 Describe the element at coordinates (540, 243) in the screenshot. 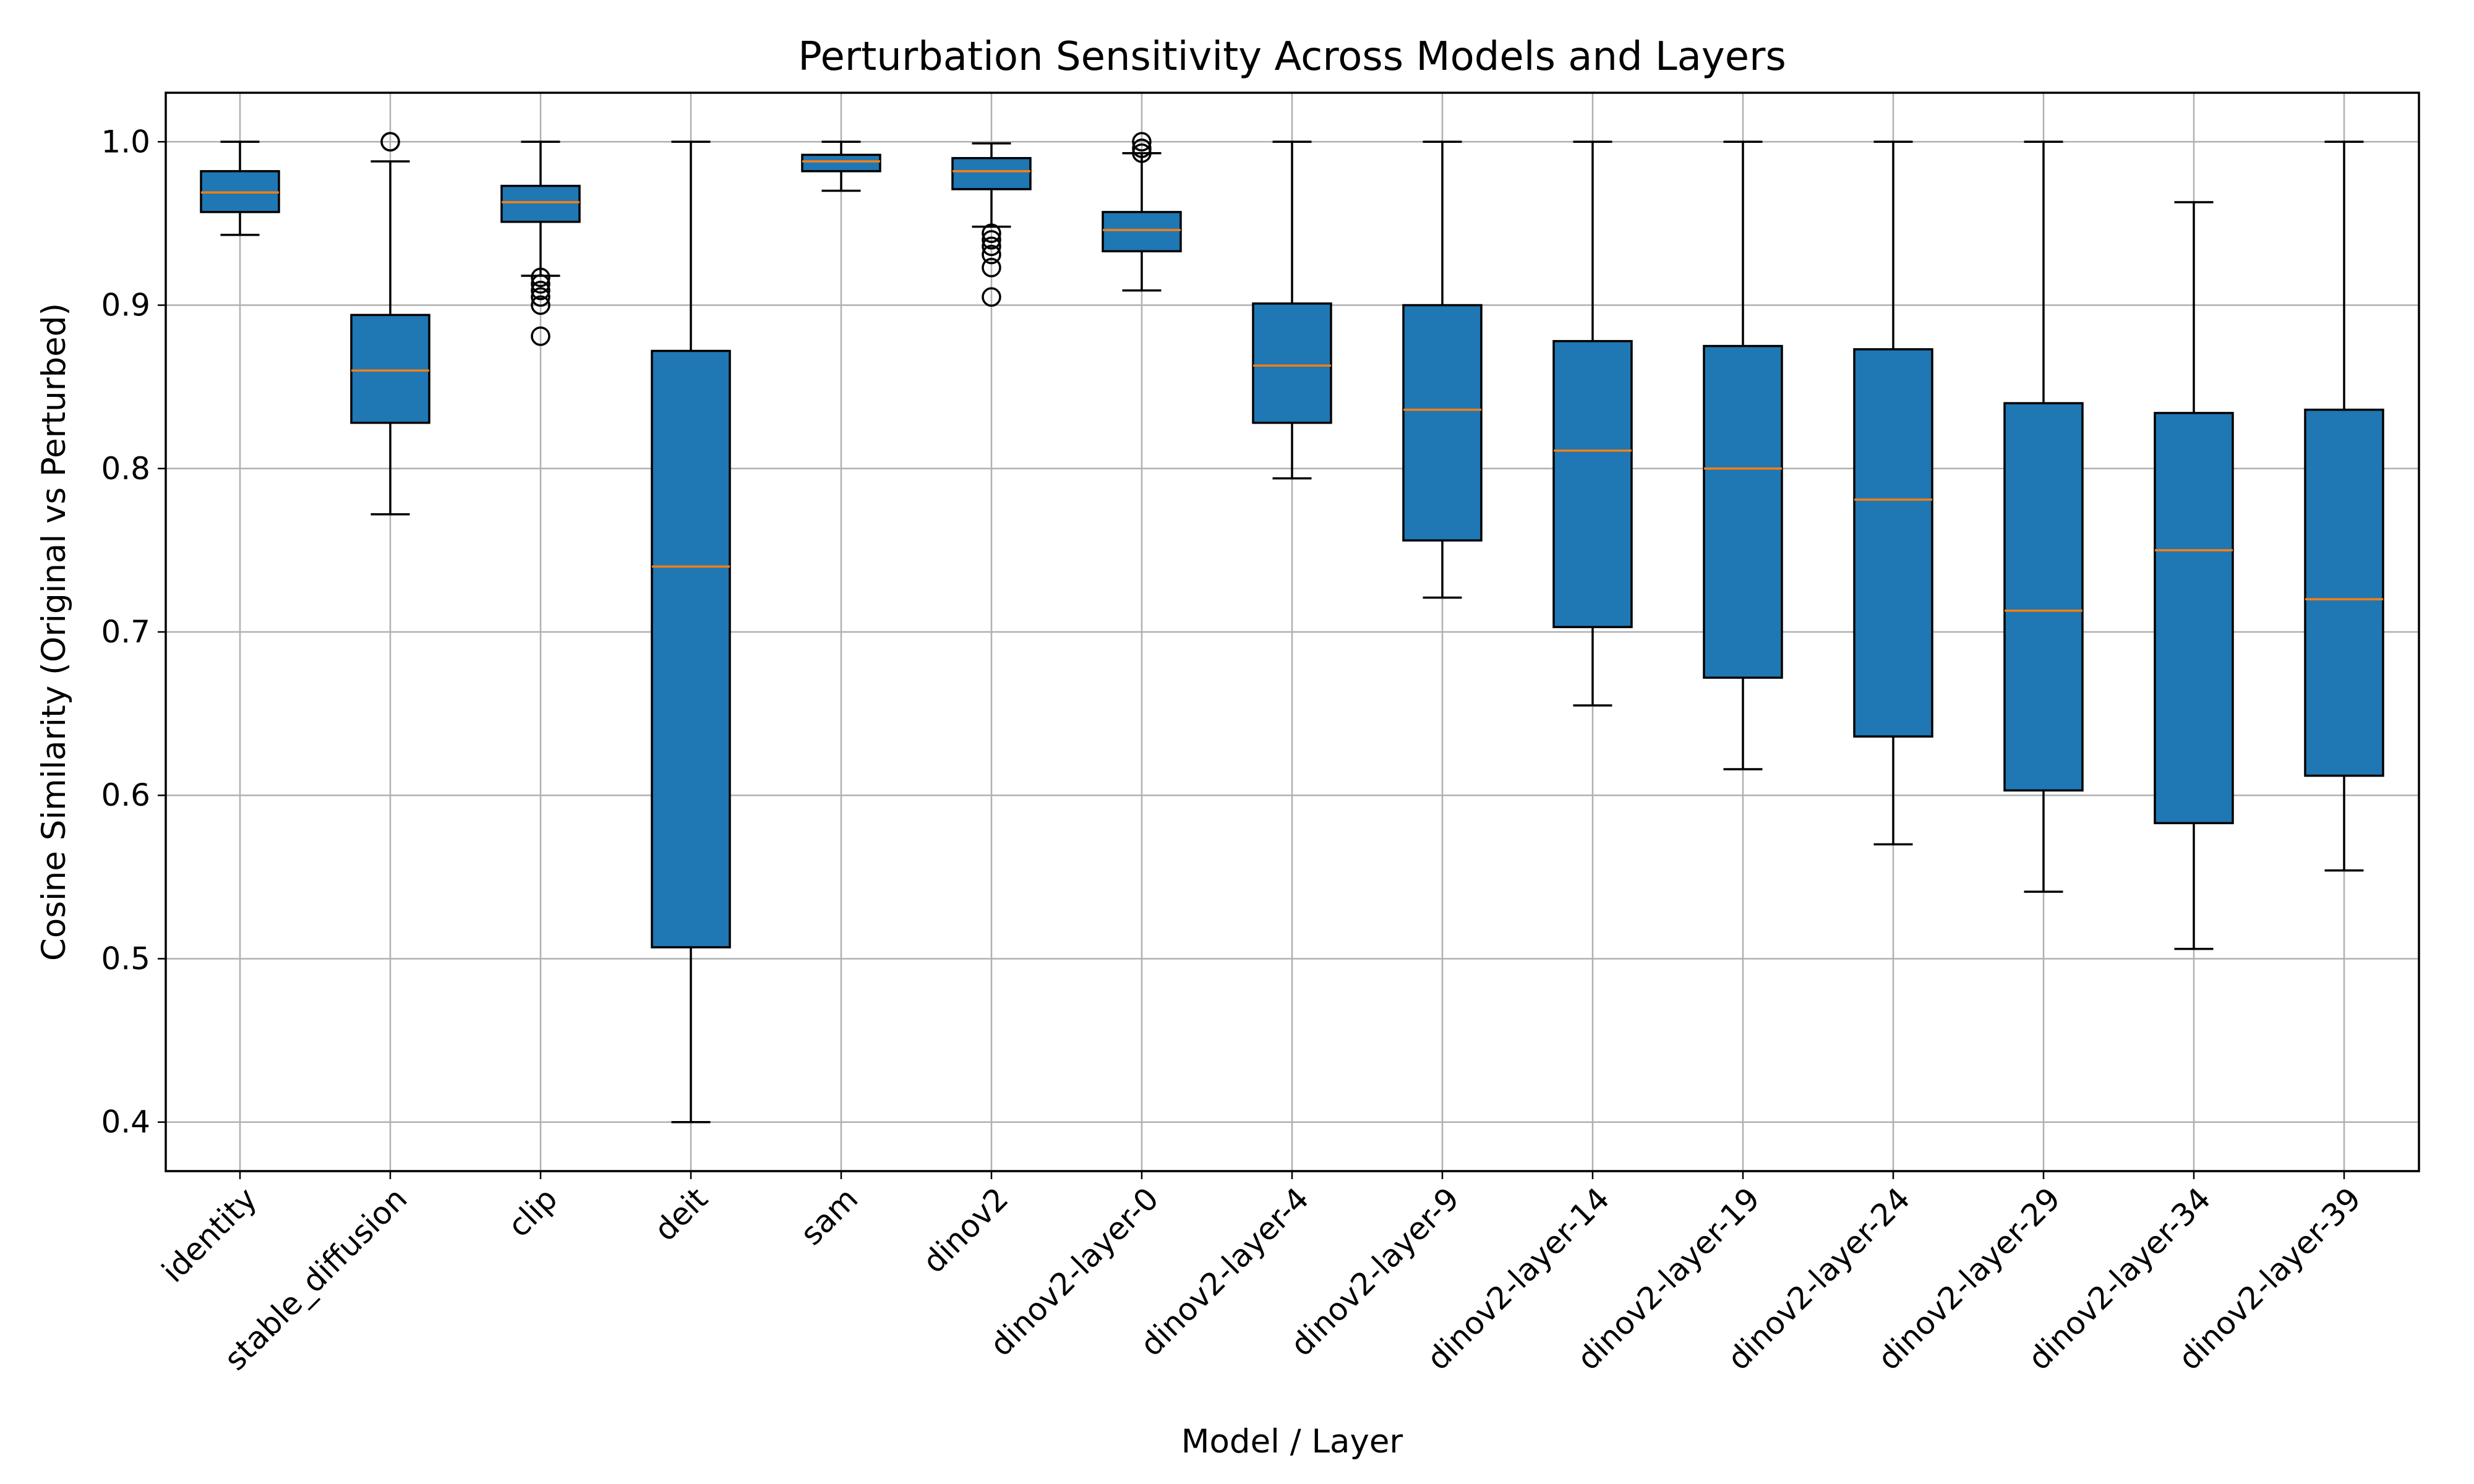

I see `box-clip` at that location.